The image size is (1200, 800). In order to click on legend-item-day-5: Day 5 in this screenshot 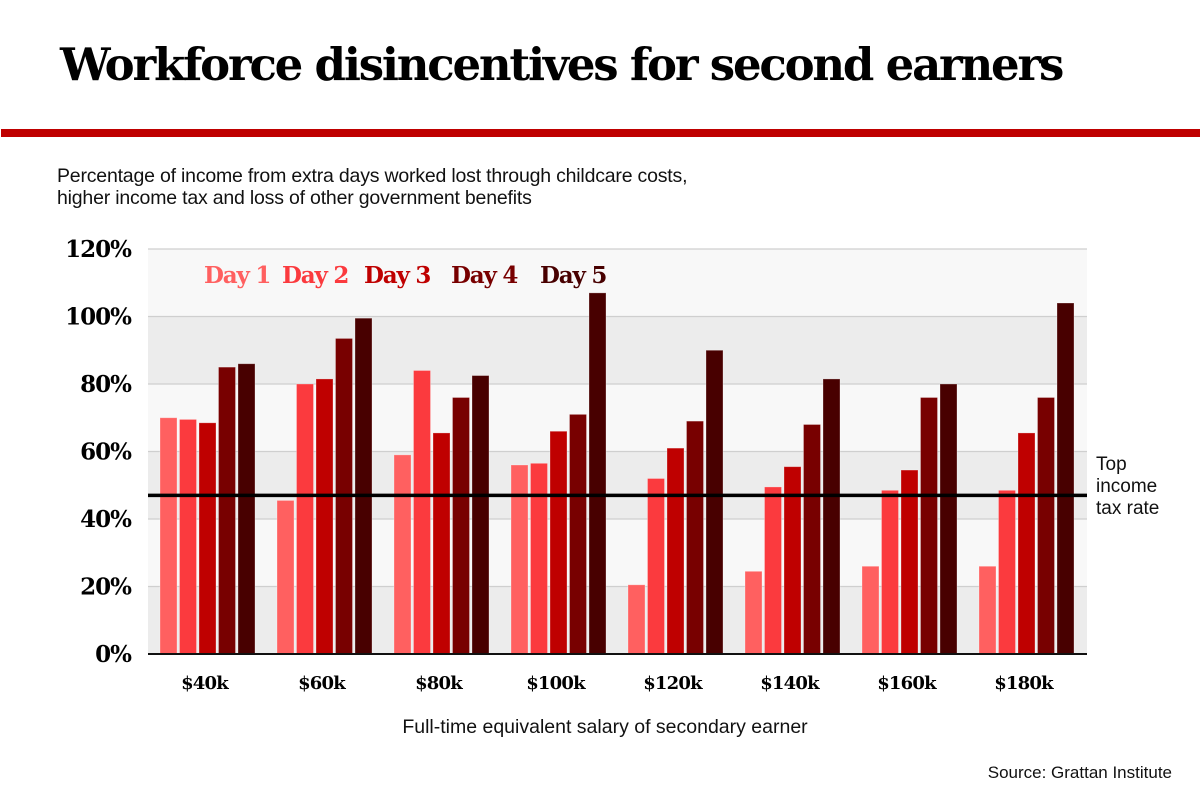, I will do `click(573, 275)`.